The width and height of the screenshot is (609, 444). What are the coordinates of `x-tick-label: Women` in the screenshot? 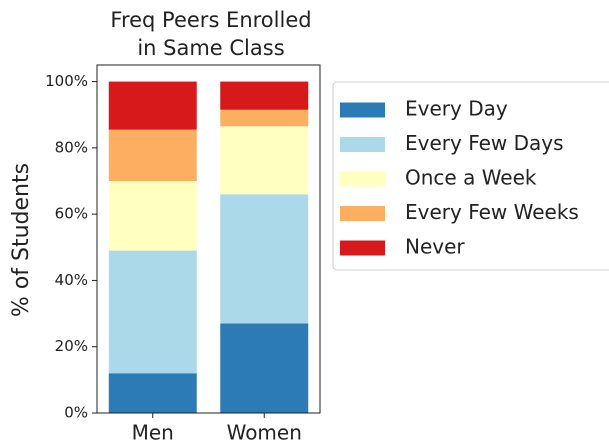 It's located at (264, 432).